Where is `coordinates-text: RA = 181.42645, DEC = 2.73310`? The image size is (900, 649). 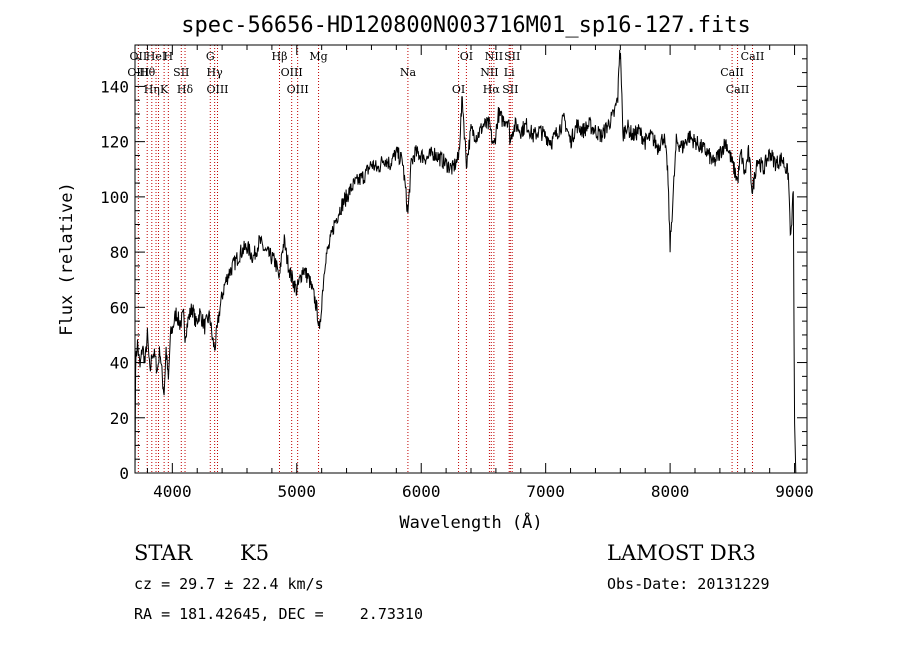 coordinates-text: RA = 181.42645, DEC = 2.73310 is located at coordinates (278, 614).